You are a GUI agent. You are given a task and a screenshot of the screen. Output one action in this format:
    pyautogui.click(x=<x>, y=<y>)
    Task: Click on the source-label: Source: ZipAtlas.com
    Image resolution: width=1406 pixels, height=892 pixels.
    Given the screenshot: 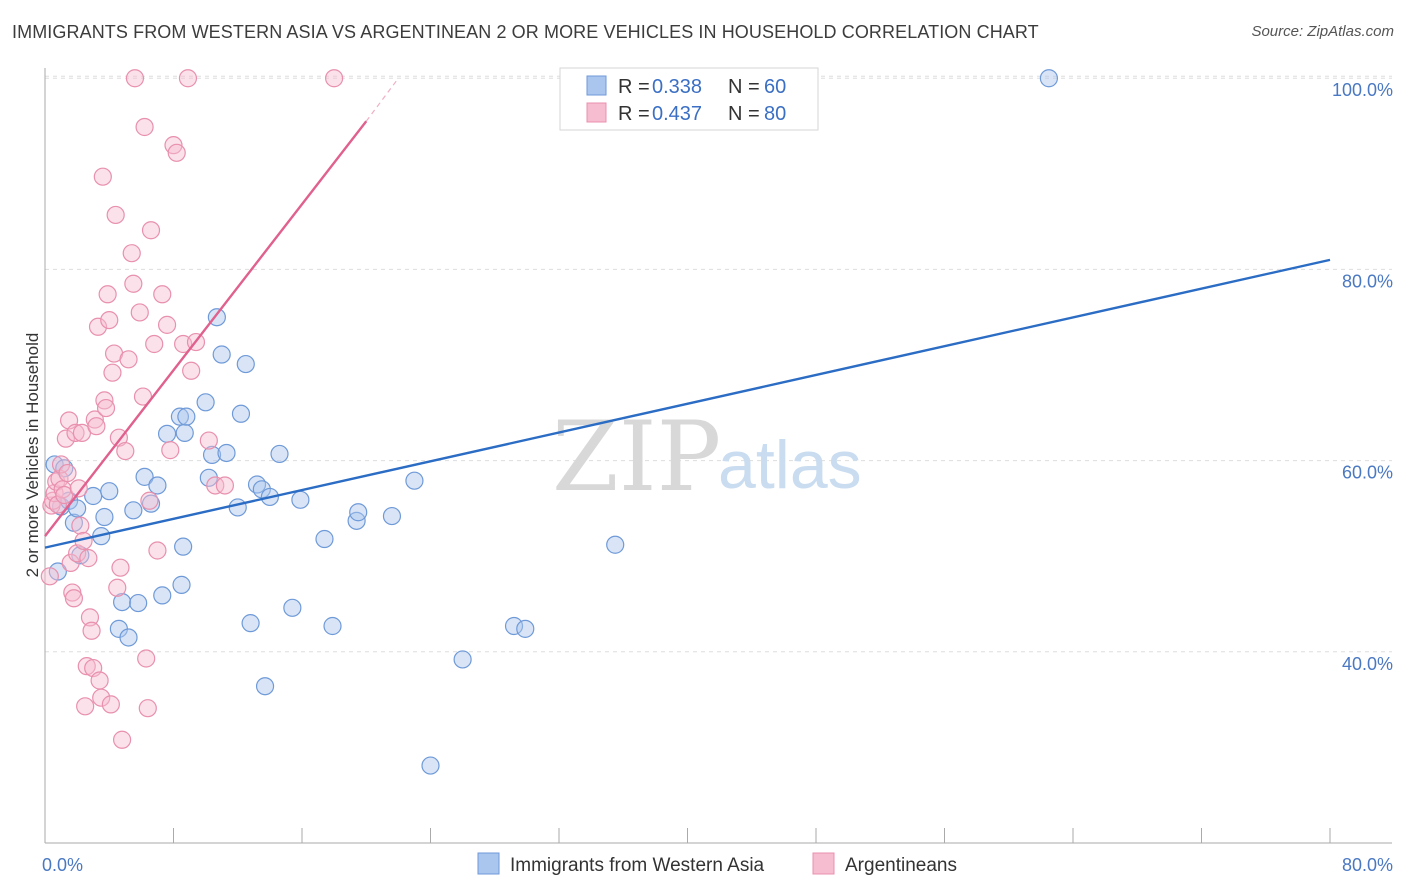 What is the action you would take?
    pyautogui.click(x=1322, y=31)
    